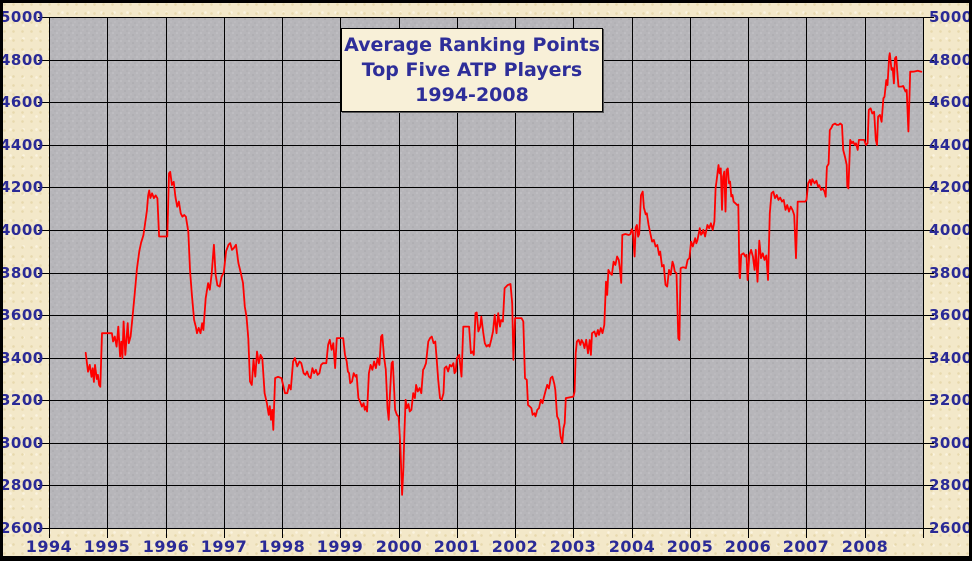 Image resolution: width=972 pixels, height=561 pixels. Describe the element at coordinates (22, 400) in the screenshot. I see `y-axis-label-left: 3200` at that location.